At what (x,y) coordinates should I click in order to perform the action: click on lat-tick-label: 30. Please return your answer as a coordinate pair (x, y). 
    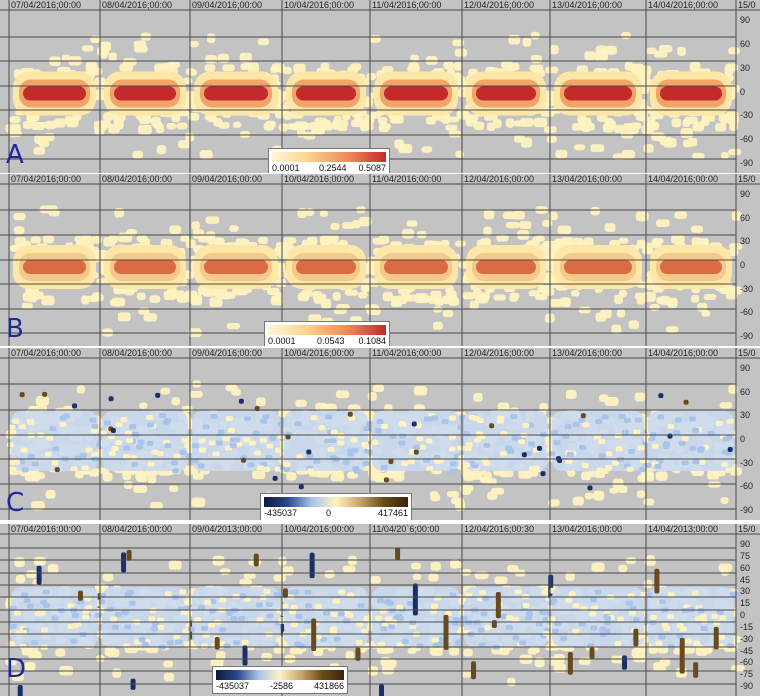
    Looking at the image, I should click on (745, 591).